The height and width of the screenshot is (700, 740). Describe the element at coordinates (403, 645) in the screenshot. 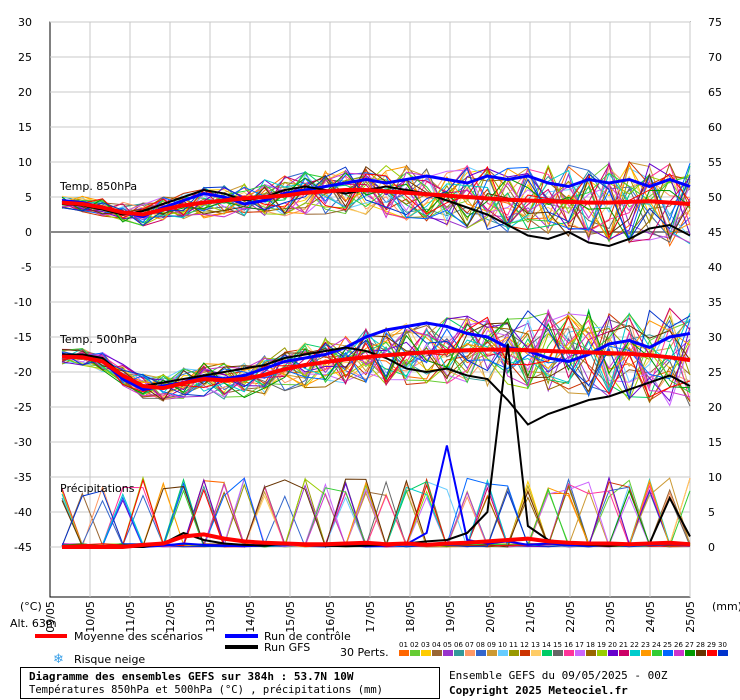

I see `pert-number: 01` at that location.